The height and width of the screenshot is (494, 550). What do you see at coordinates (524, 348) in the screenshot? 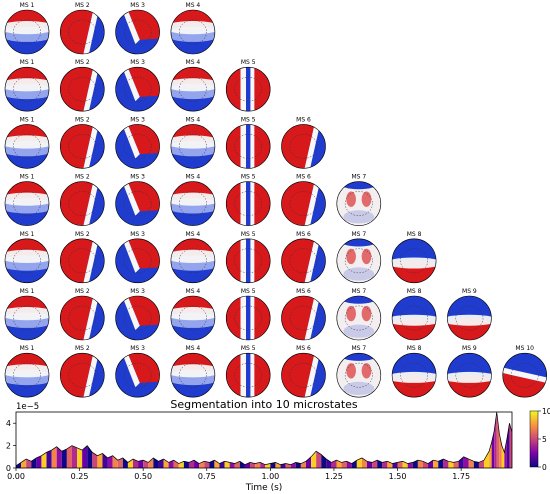
I see `topomap-label: MS 10` at bounding box center [524, 348].